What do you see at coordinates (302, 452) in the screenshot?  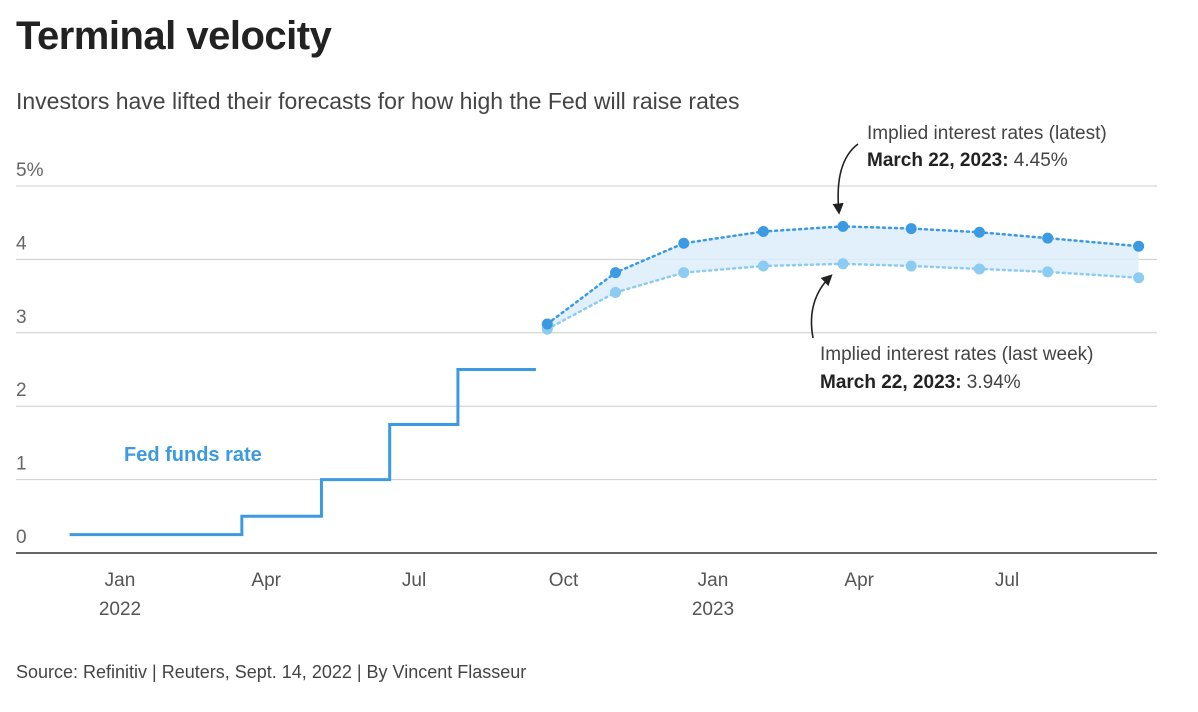 I see `fed-funds-line` at bounding box center [302, 452].